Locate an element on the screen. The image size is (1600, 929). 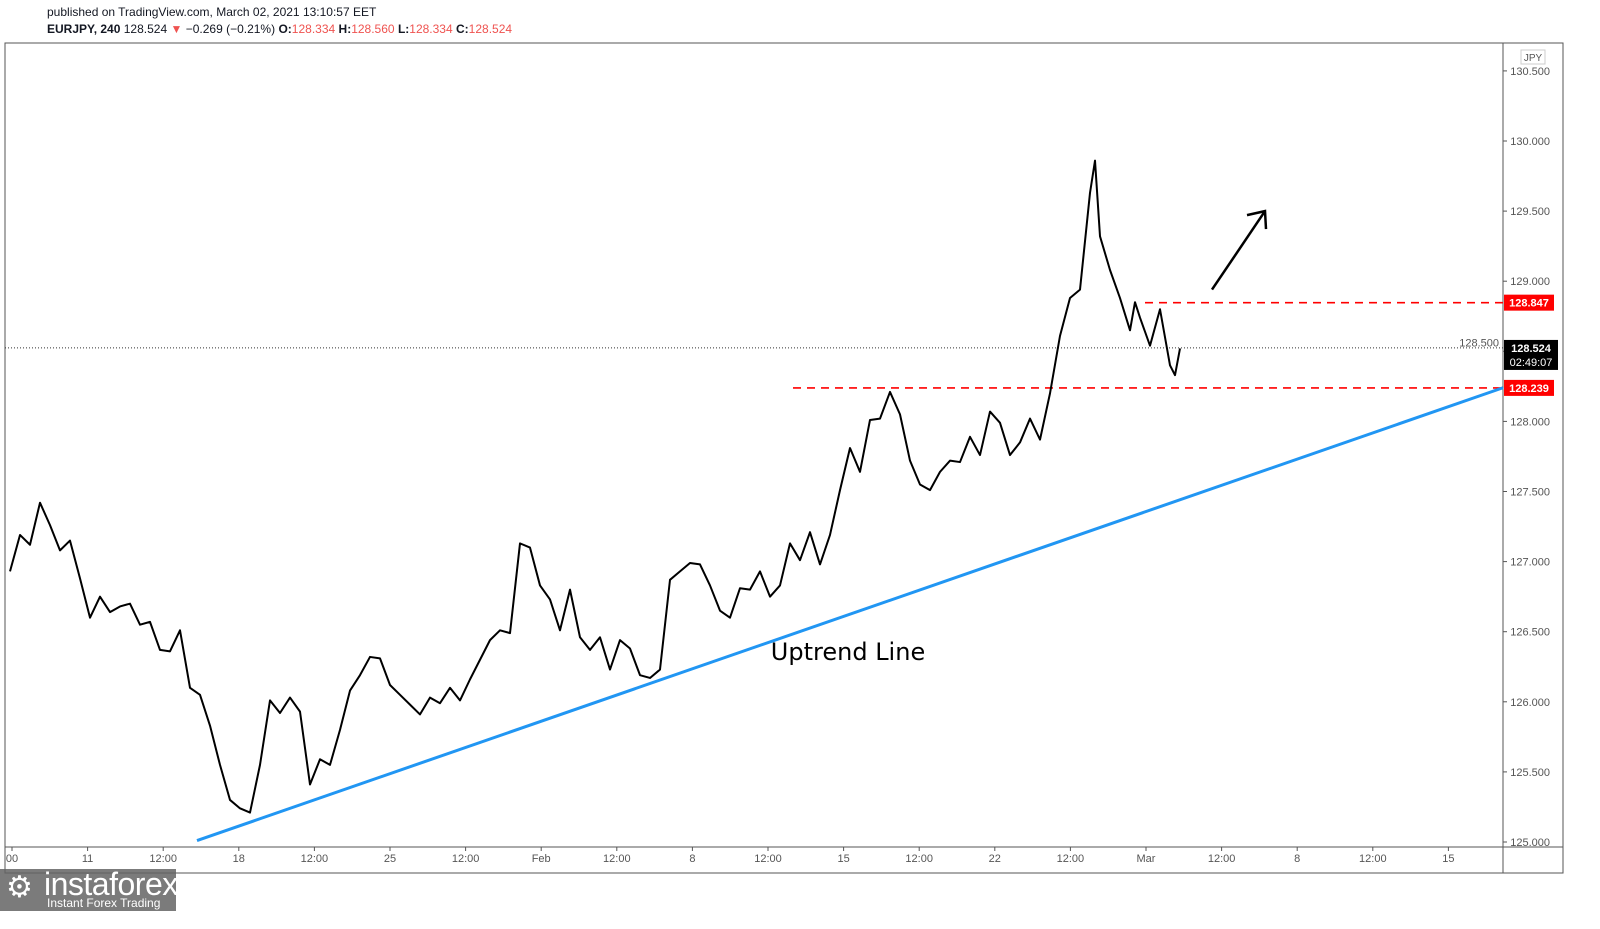
arrow-head-icon is located at coordinates (1257, 219).